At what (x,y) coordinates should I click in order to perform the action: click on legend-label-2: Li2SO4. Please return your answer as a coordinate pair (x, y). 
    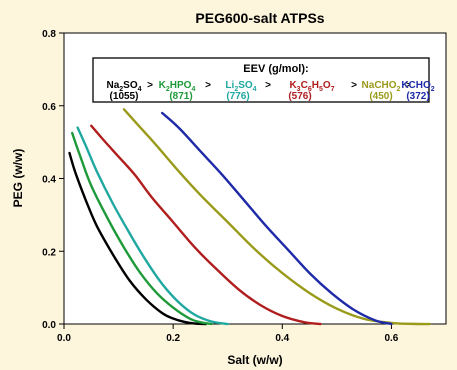
    Looking at the image, I should click on (240, 86).